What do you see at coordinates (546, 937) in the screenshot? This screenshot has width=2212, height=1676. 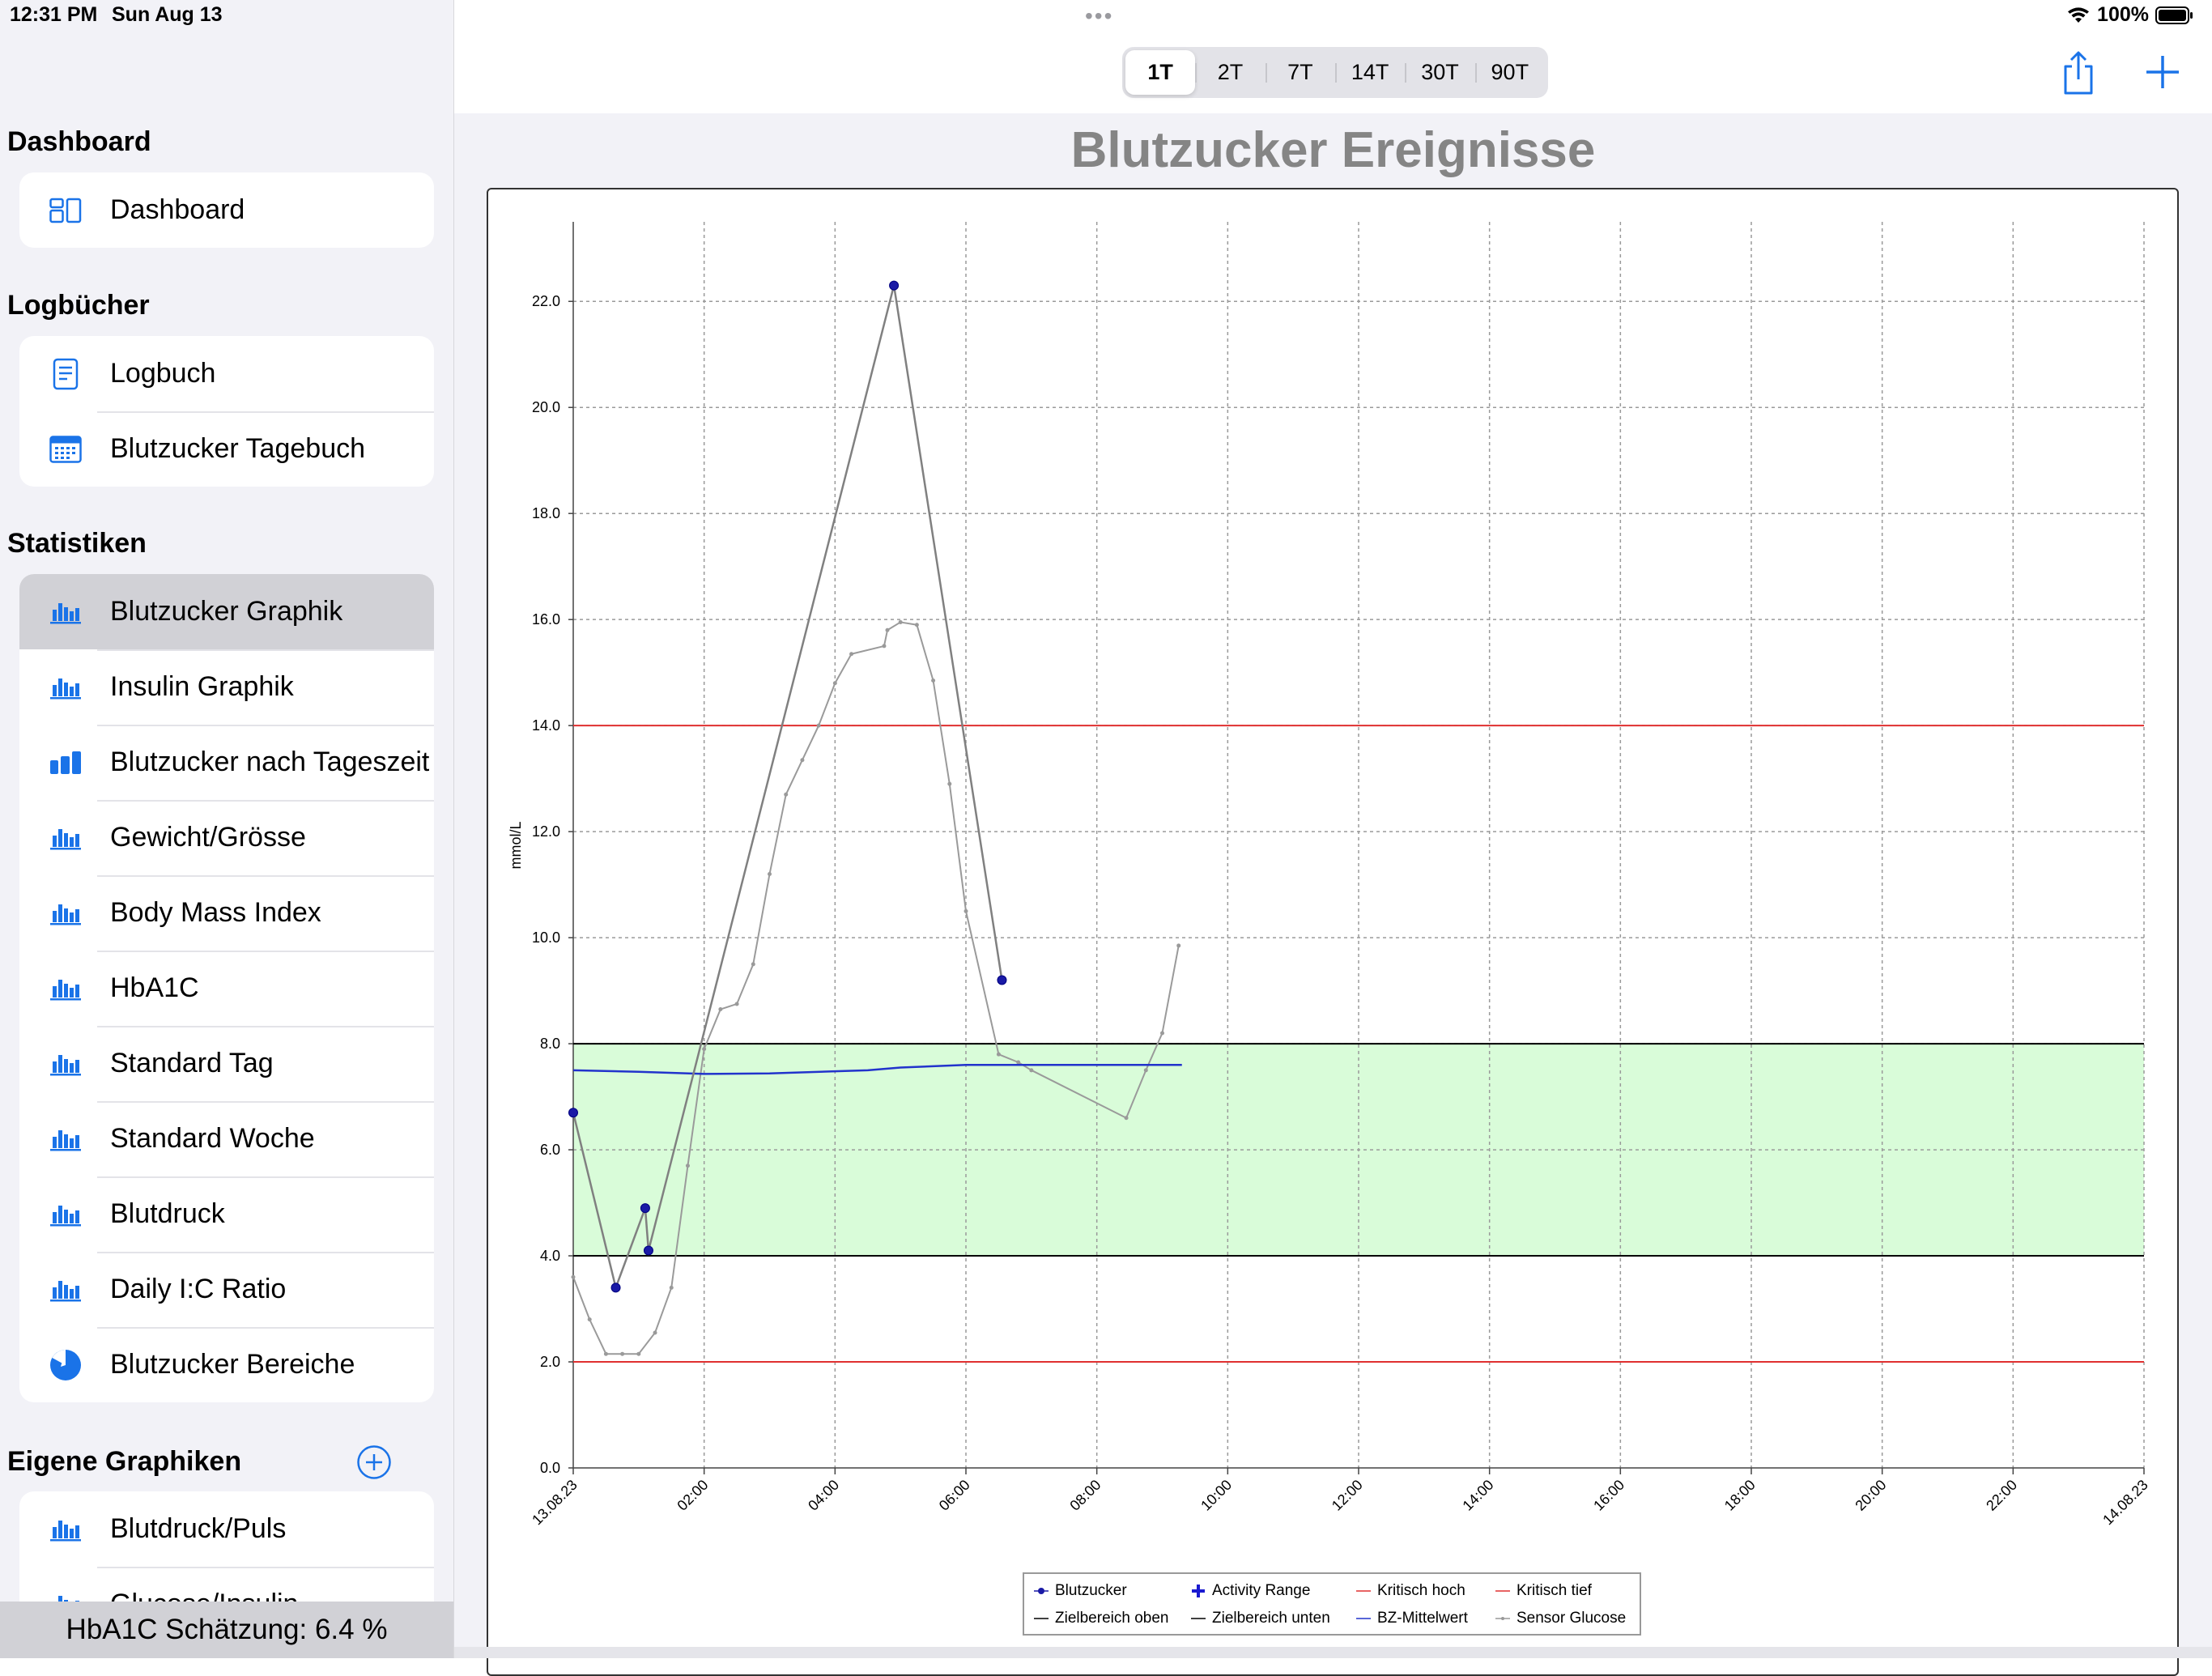 I see `y-tick-label: 10.0` at bounding box center [546, 937].